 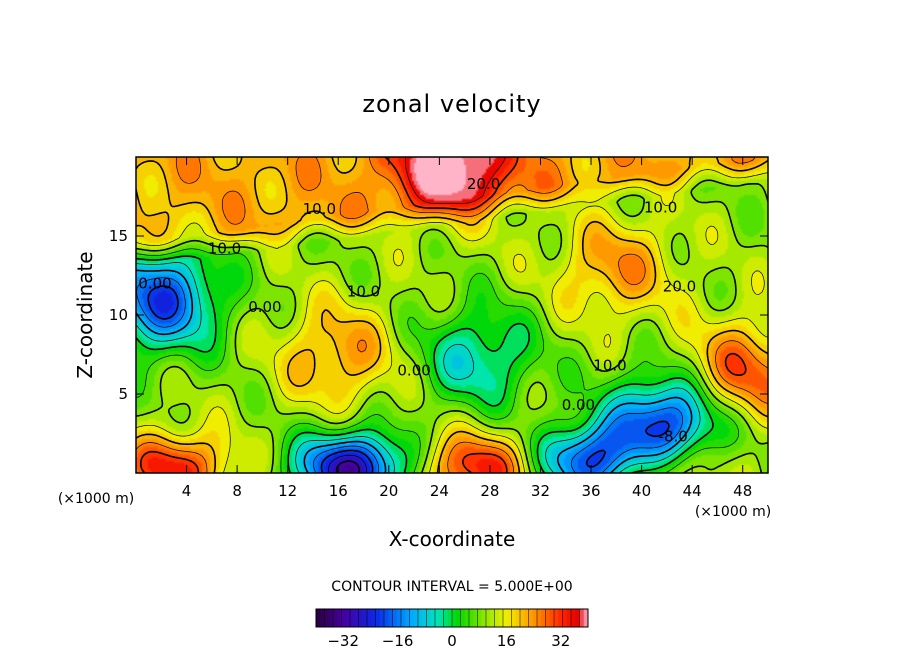 I want to click on x-axis-label: X-coordinate, so click(x=452, y=539).